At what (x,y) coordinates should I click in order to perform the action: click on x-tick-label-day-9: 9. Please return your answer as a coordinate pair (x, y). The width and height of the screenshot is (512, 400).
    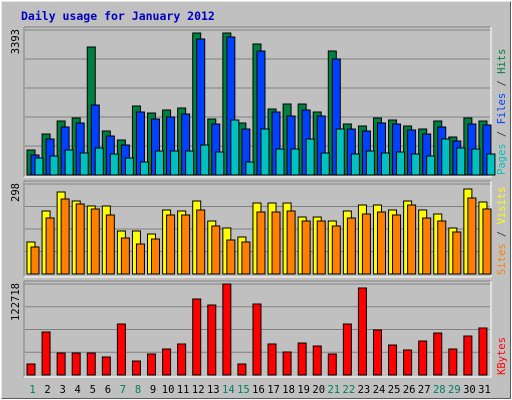
    Looking at the image, I should click on (153, 390).